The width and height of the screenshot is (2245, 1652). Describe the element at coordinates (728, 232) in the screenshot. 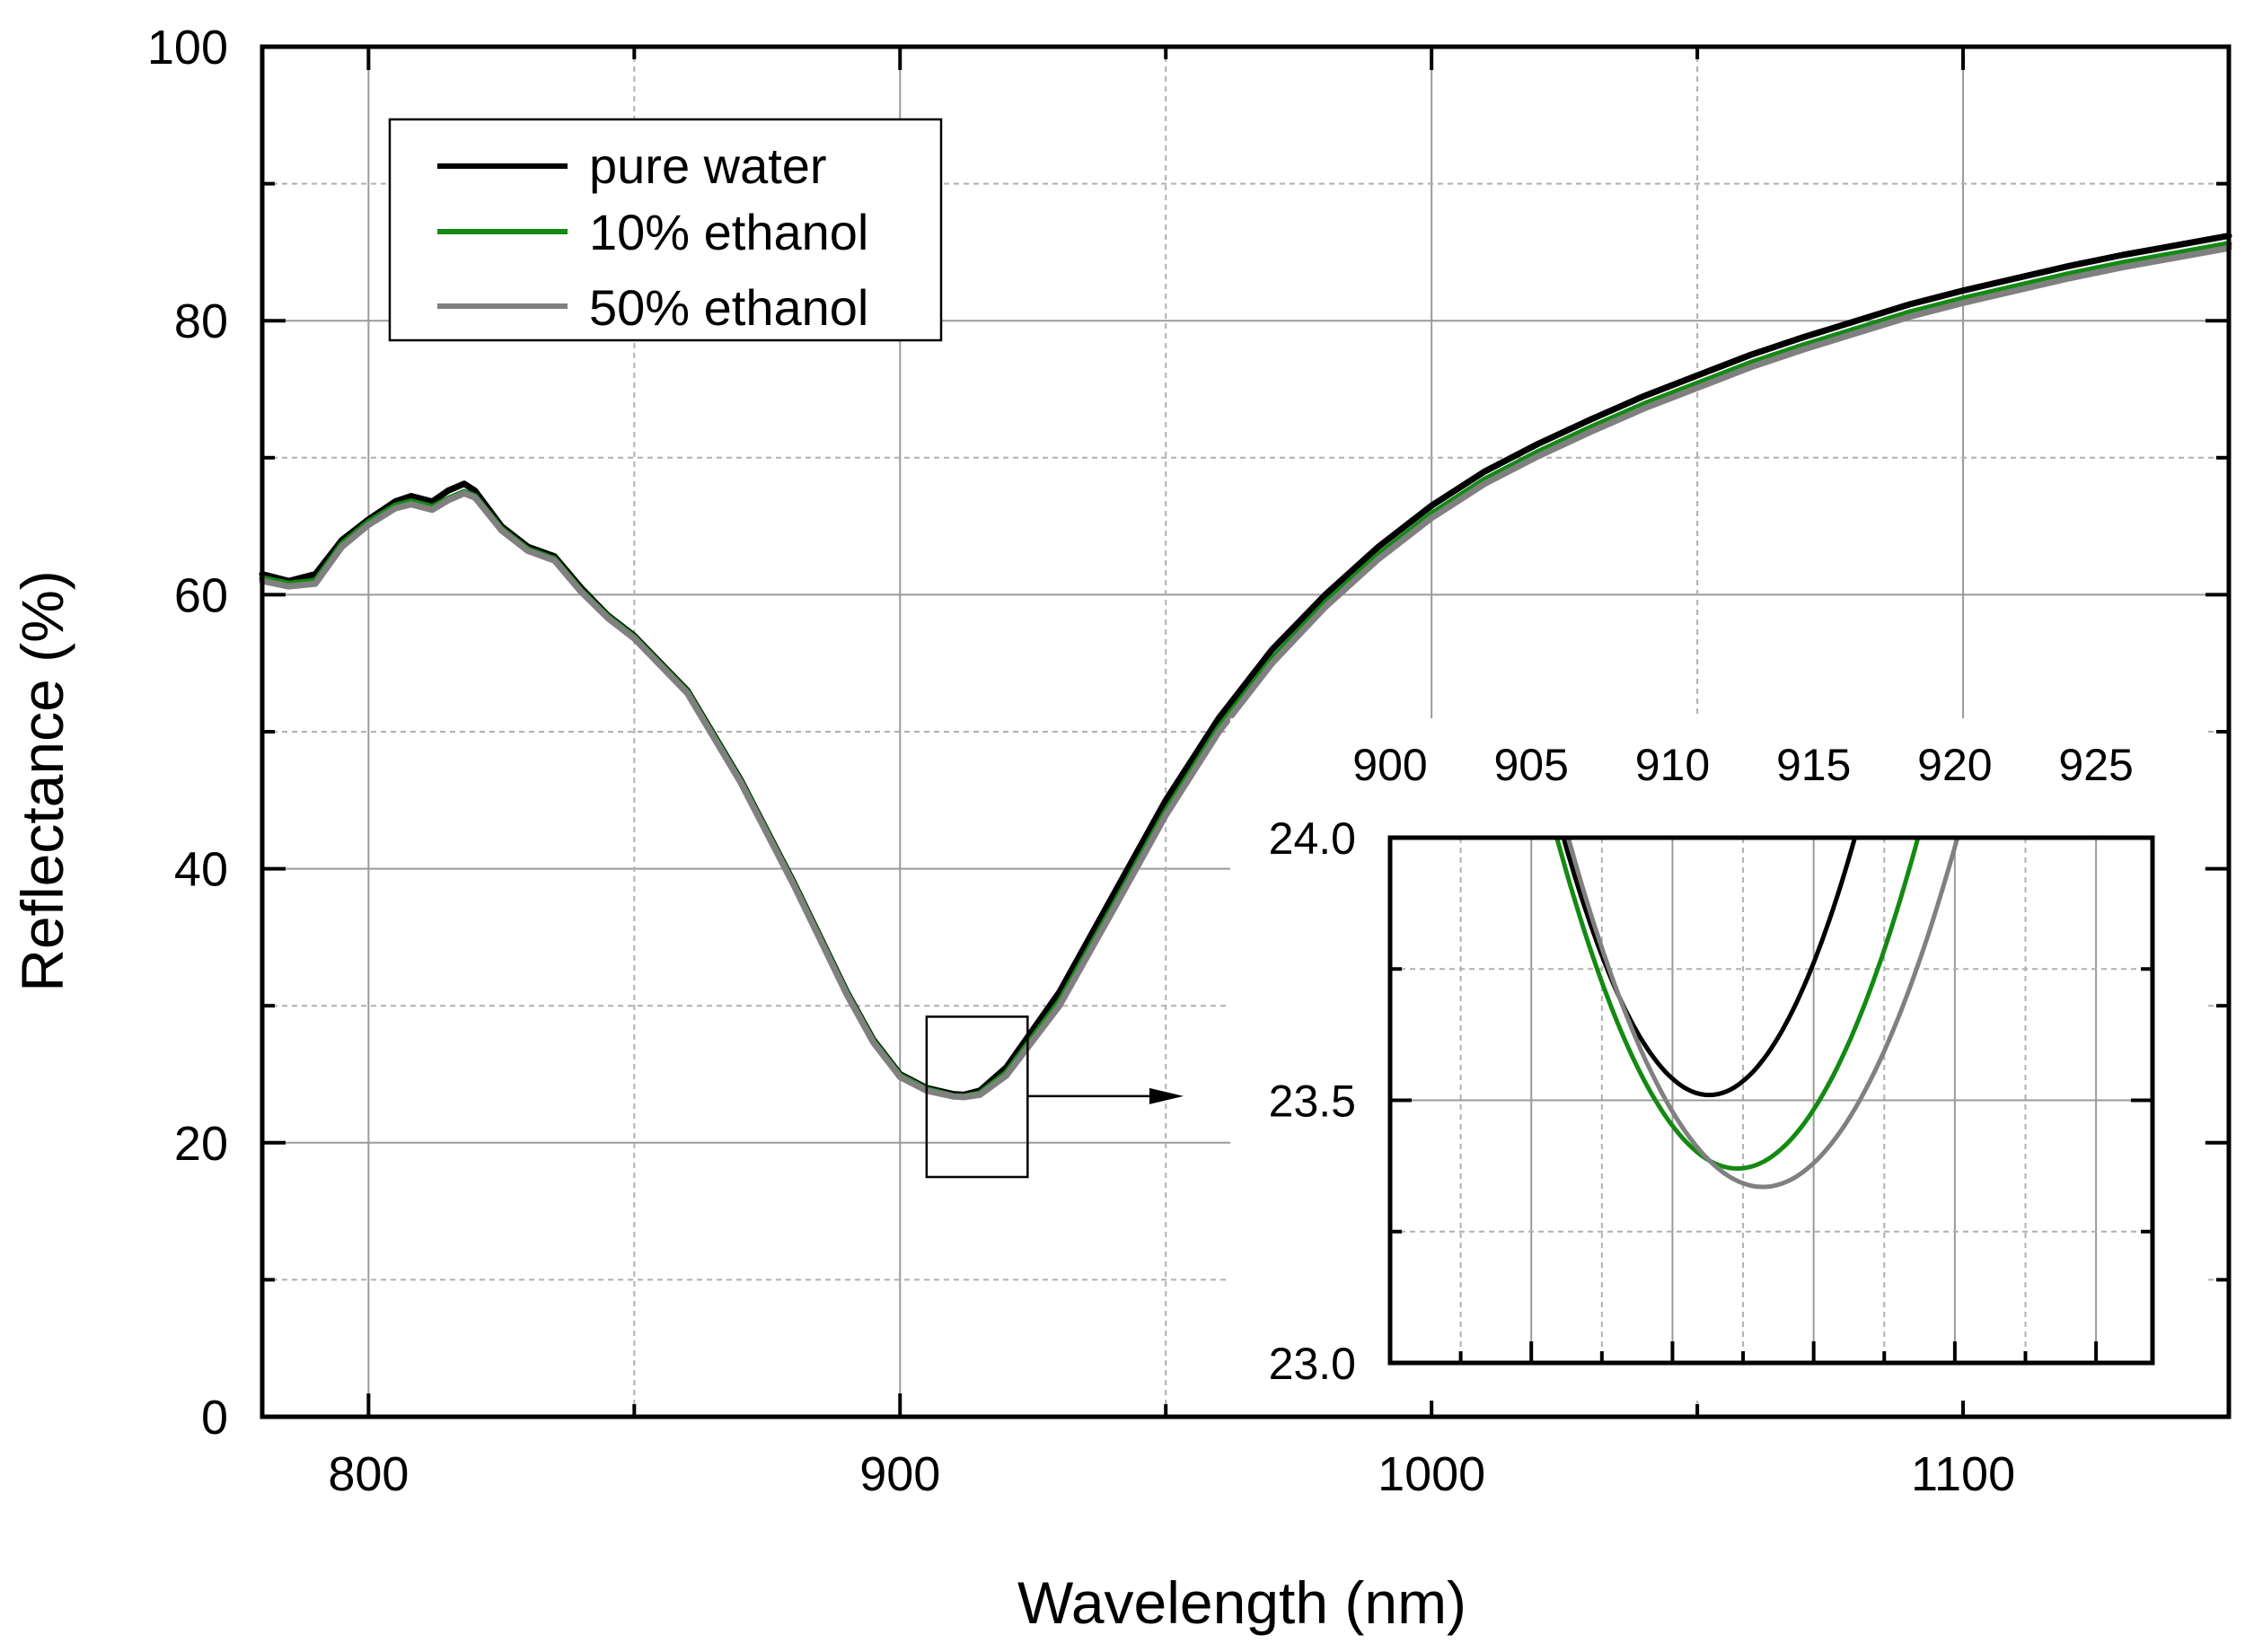

I see `legend-label-10-ethanol: 10% ethanol` at that location.